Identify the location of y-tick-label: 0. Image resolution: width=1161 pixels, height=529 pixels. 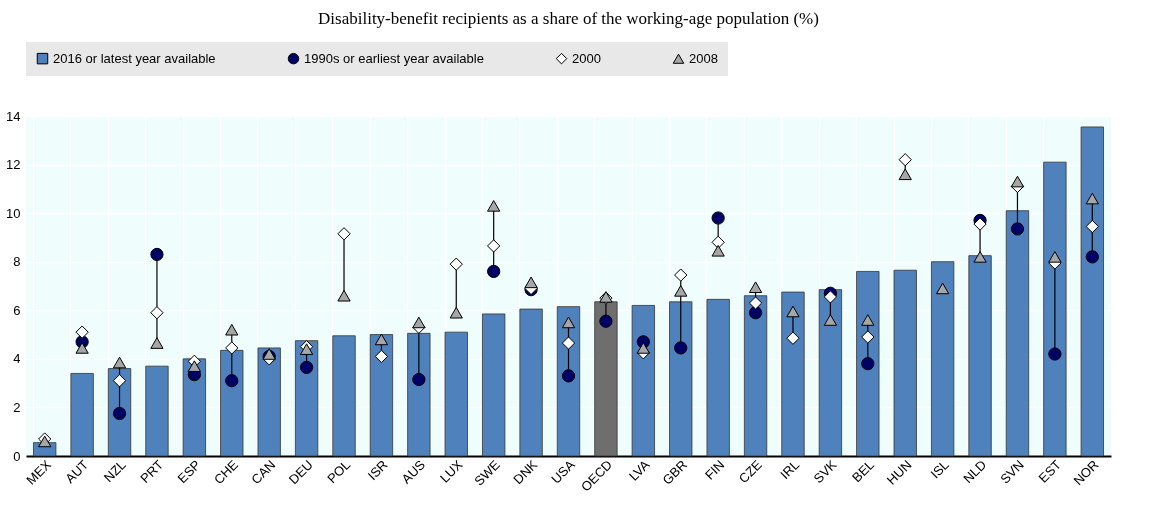
(17, 456).